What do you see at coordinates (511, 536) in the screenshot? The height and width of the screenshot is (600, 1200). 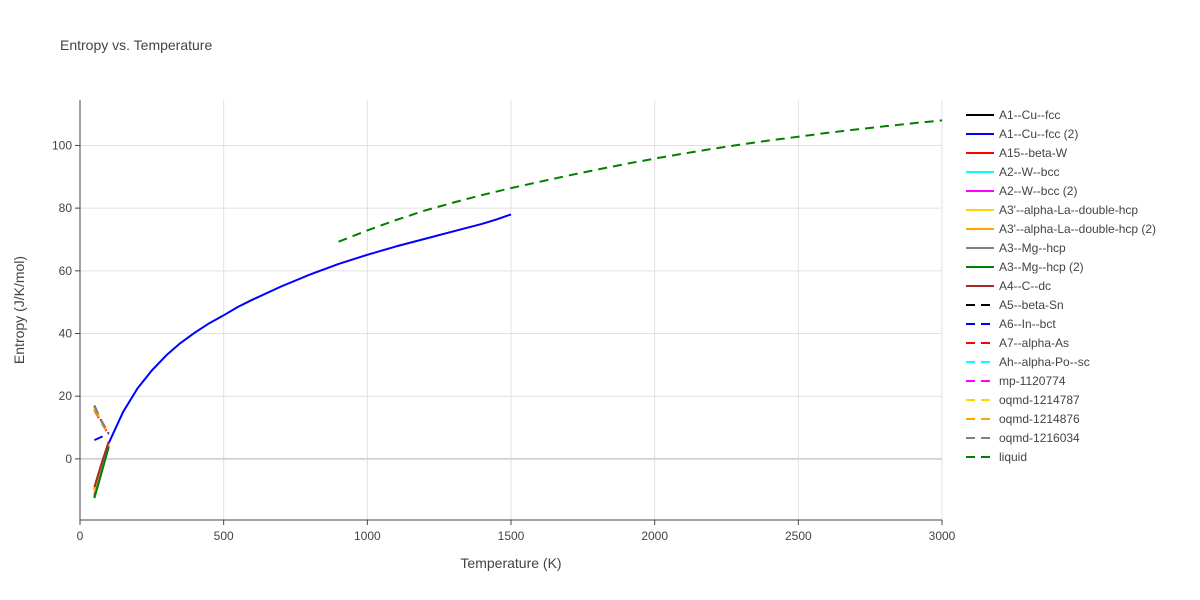 I see `x-tick-label: 1500` at bounding box center [511, 536].